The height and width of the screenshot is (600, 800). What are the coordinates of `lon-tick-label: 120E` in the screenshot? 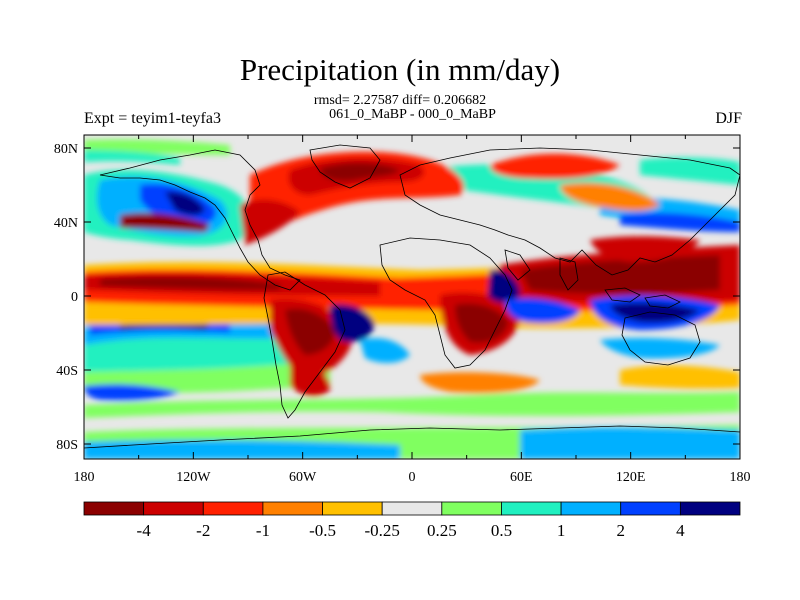 It's located at (631, 477).